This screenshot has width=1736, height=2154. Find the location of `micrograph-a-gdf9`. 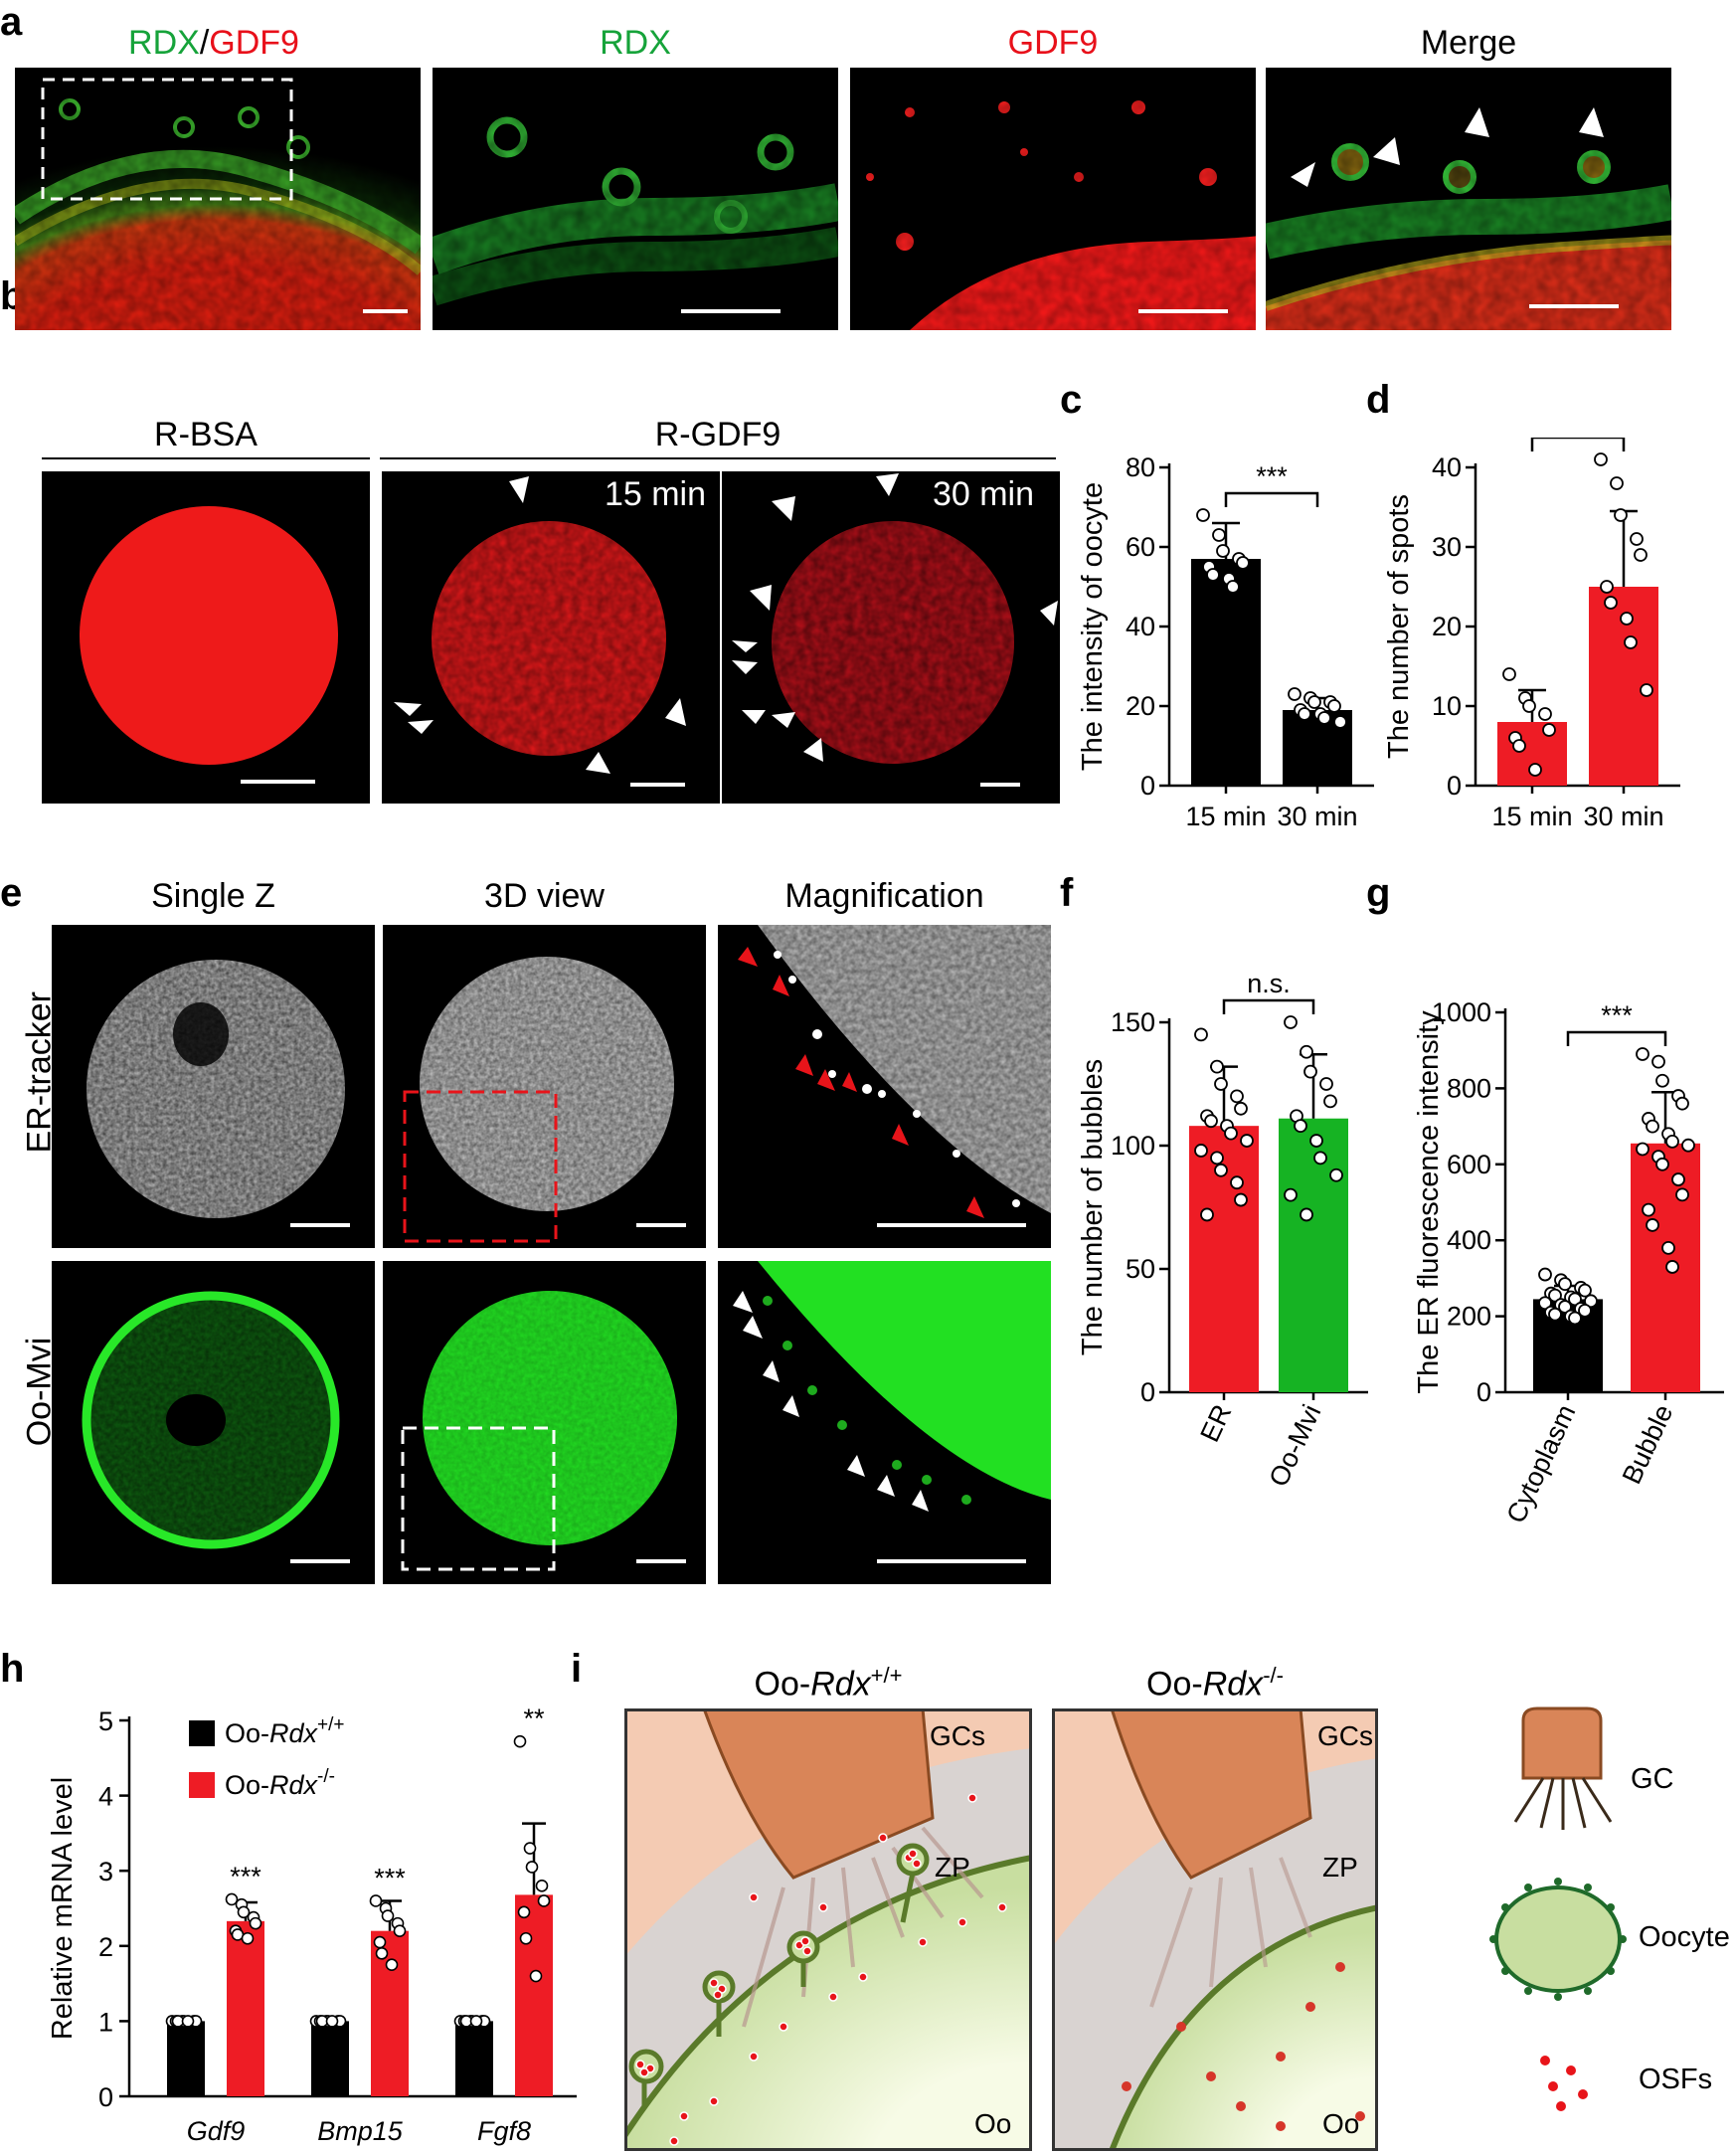

micrograph-a-gdf9 is located at coordinates (1053, 199).